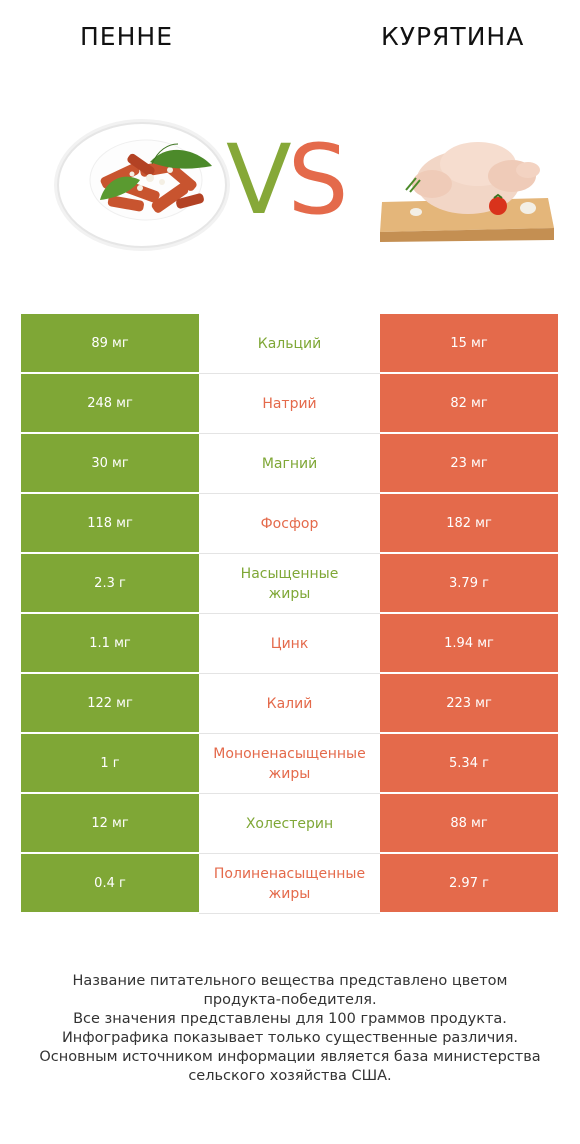 The height and width of the screenshot is (1144, 580). I want to click on right-value-cell: 3.79 г, so click(469, 584).